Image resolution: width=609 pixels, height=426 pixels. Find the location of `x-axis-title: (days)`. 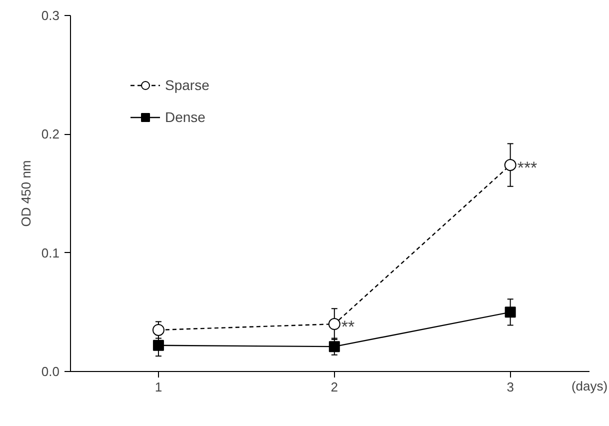

x-axis-title: (days) is located at coordinates (589, 386).